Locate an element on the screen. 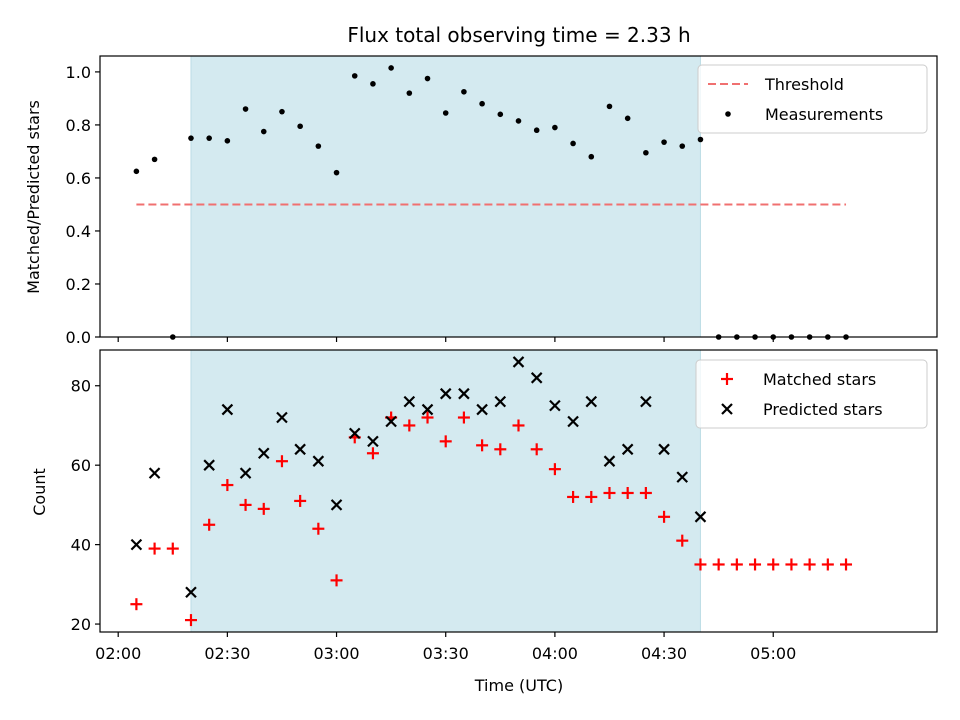 Image resolution: width=960 pixels, height=720 pixels. matched-legend-swatch is located at coordinates (727, 379).